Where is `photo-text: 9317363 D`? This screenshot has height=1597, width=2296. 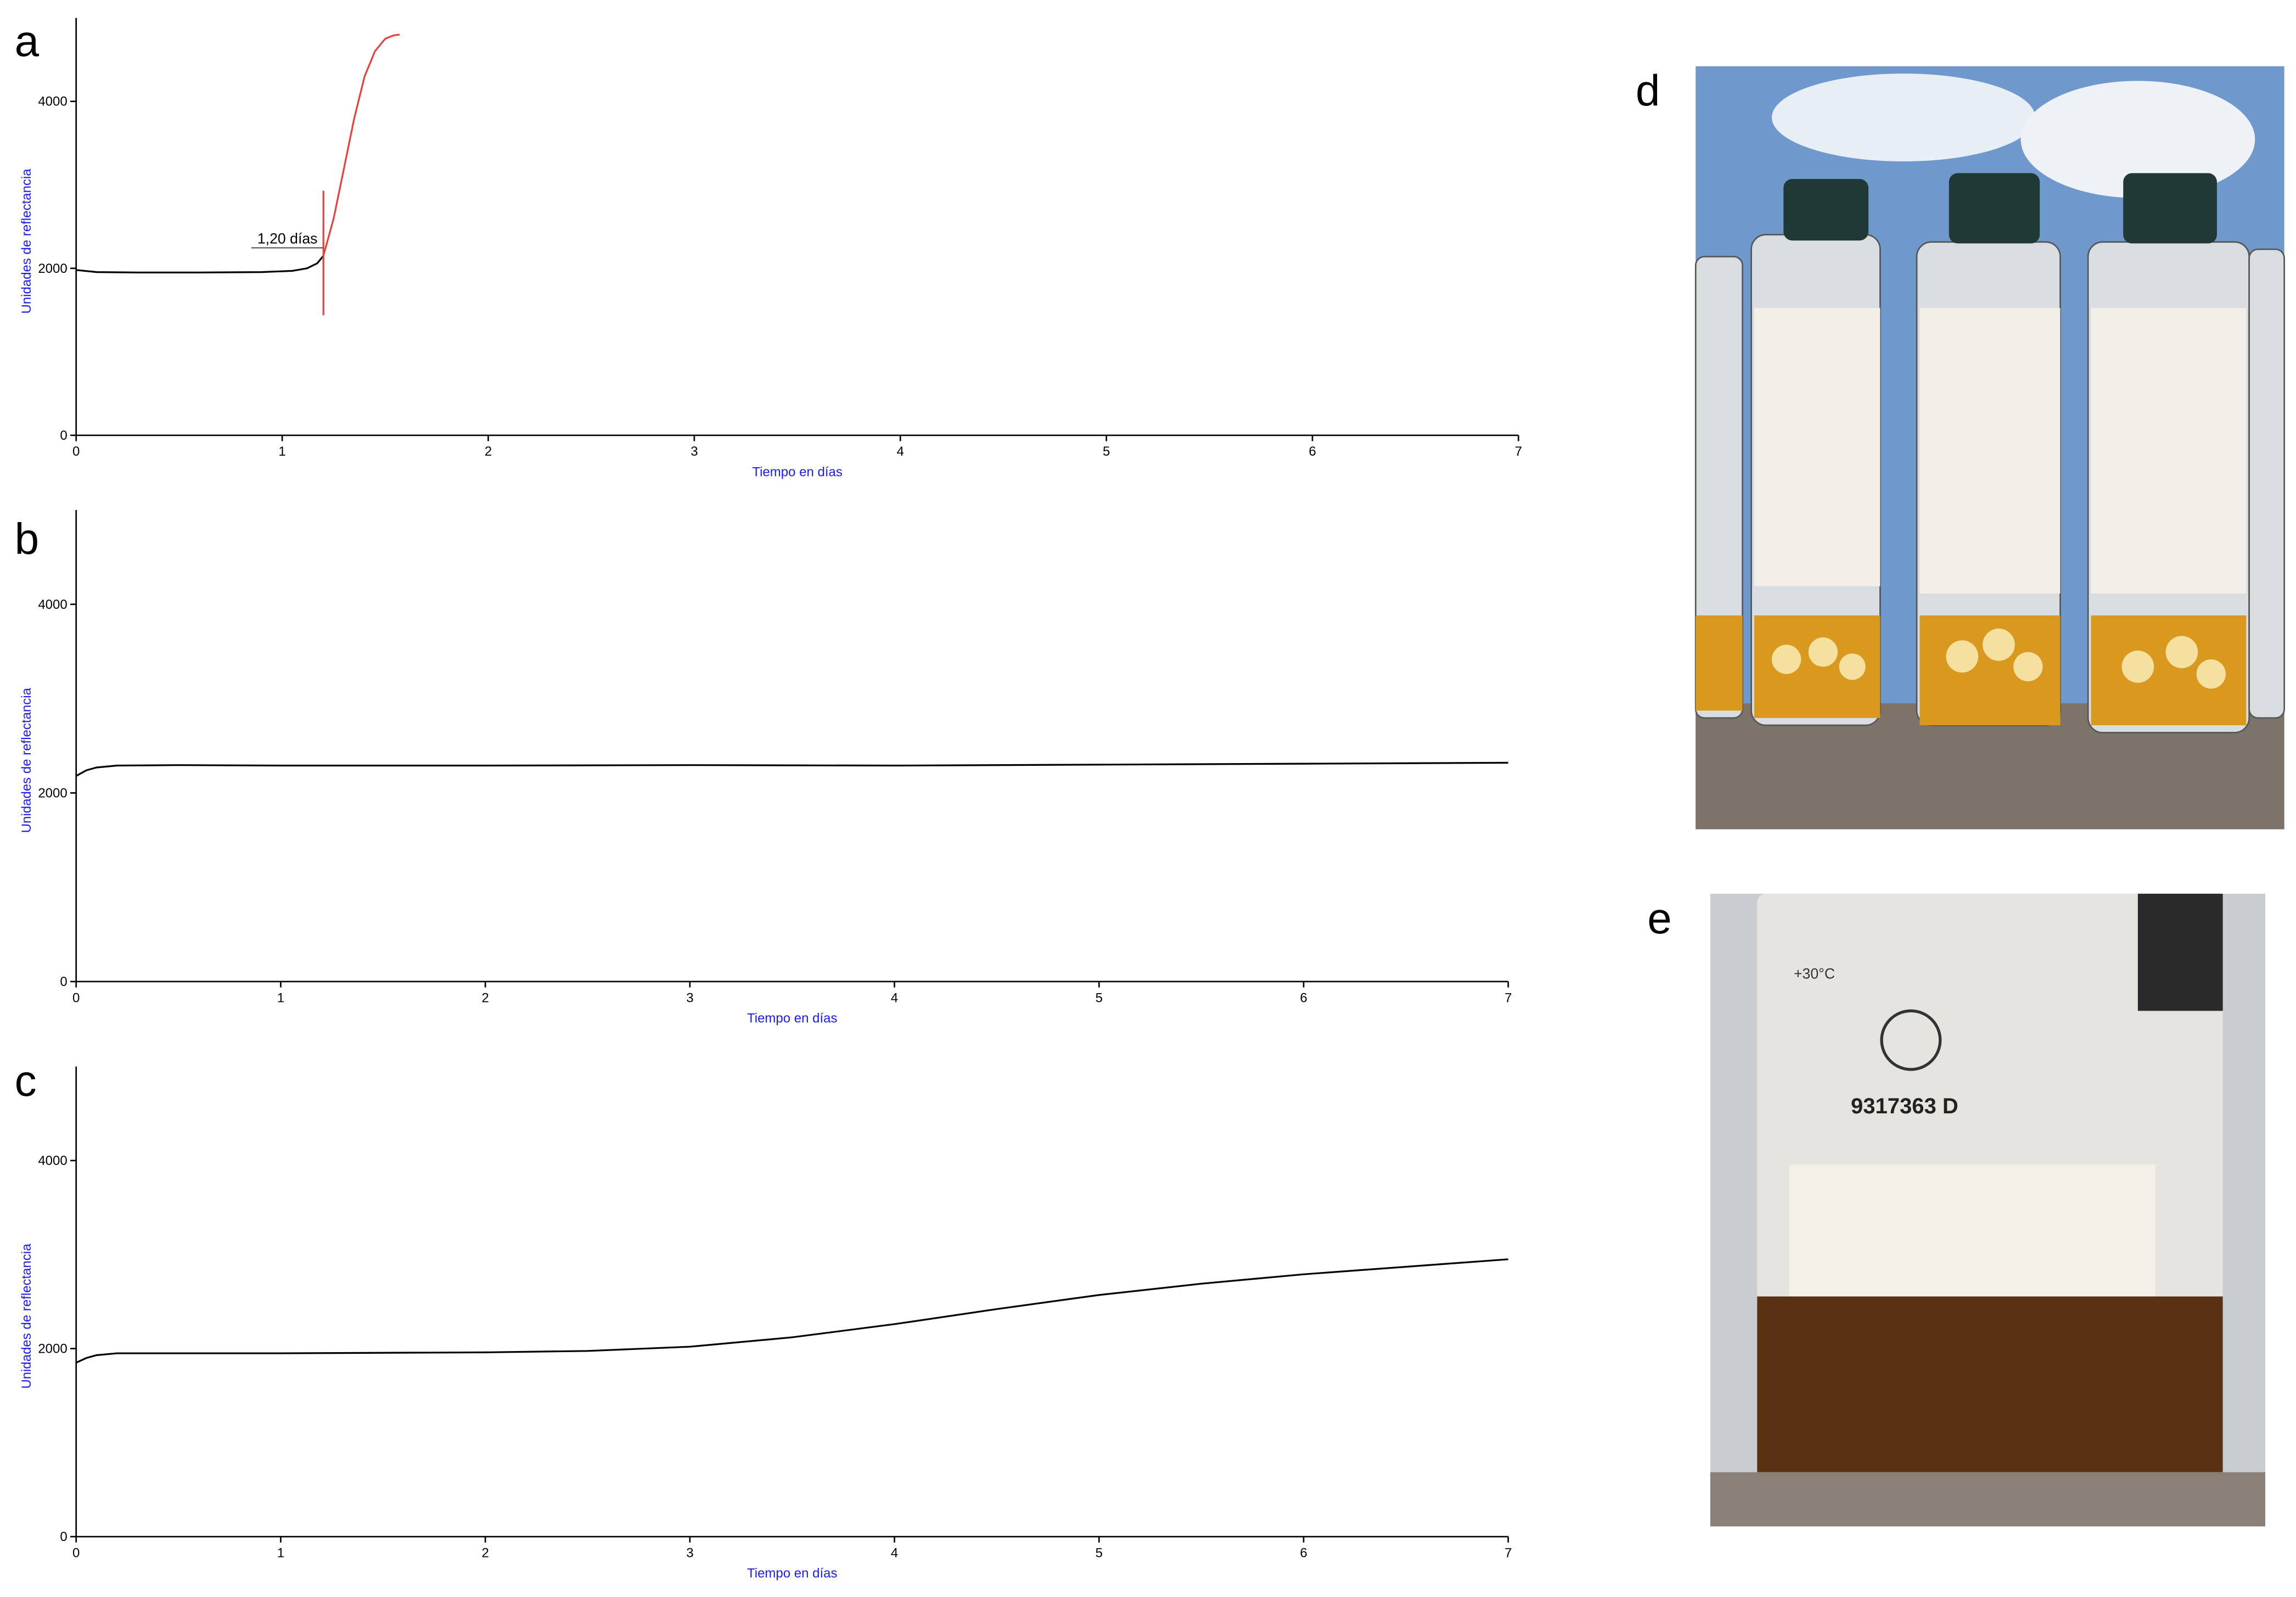
photo-text: 9317363 D is located at coordinates (1904, 1106).